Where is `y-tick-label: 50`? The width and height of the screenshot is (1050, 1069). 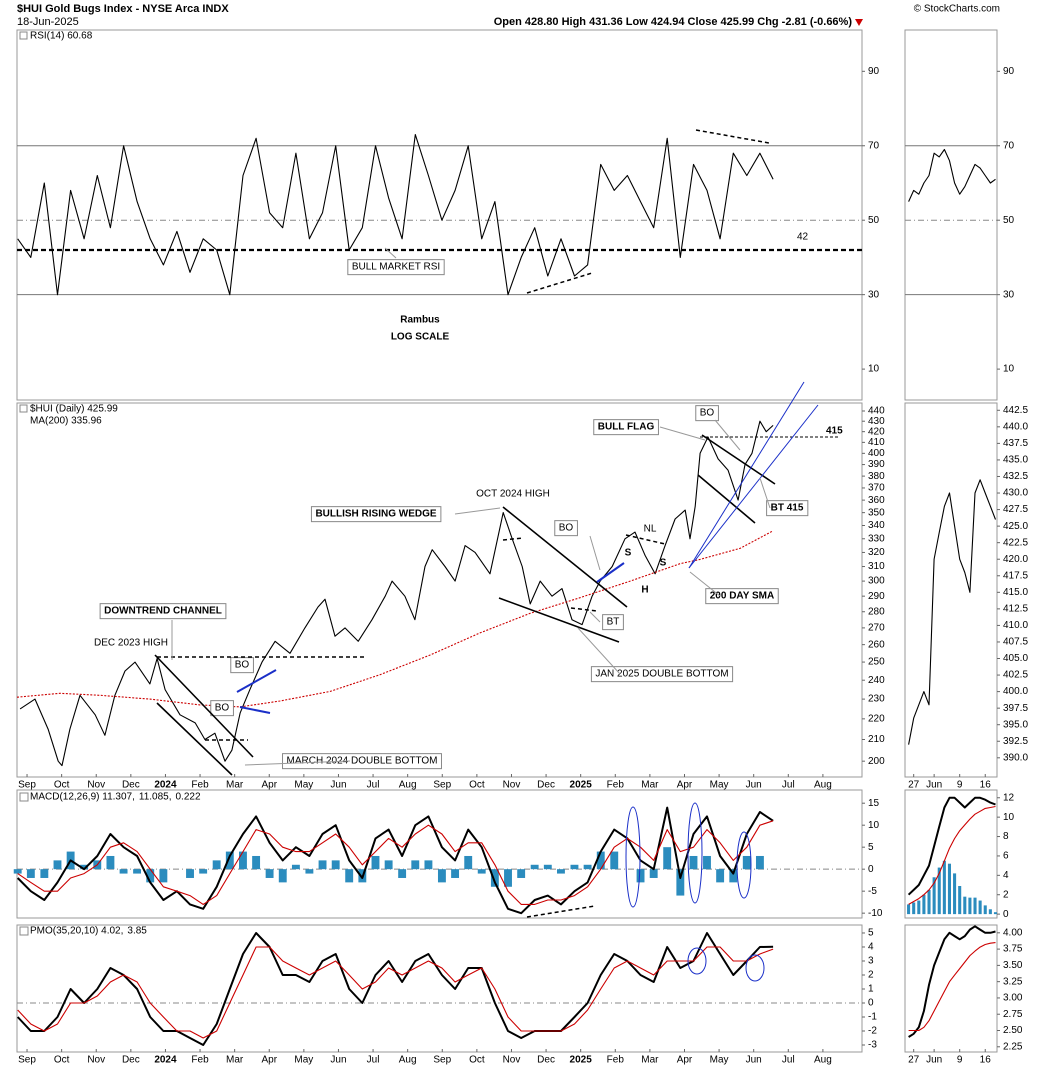 y-tick-label: 50 is located at coordinates (1009, 220).